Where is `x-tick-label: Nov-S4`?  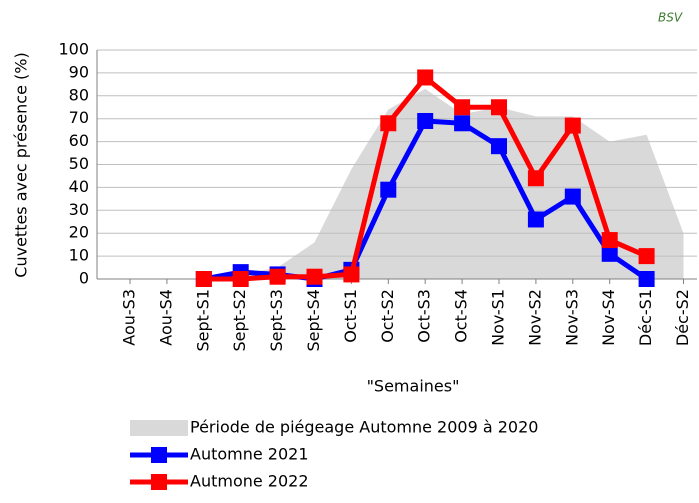 x-tick-label: Nov-S4 is located at coordinates (608, 317).